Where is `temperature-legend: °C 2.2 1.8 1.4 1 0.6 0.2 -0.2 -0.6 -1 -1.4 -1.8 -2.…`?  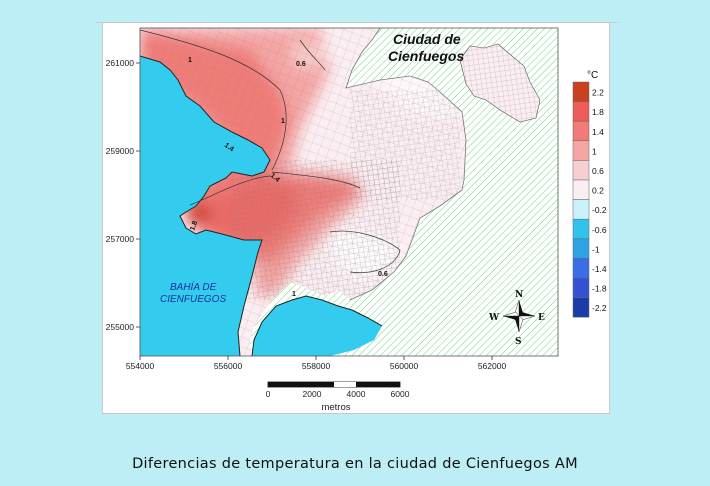 temperature-legend: °C 2.2 1.8 1.4 1 0.6 0.2 -0.2 -0.6 -1 -1.4 -1.8 -2.… is located at coordinates (589, 194).